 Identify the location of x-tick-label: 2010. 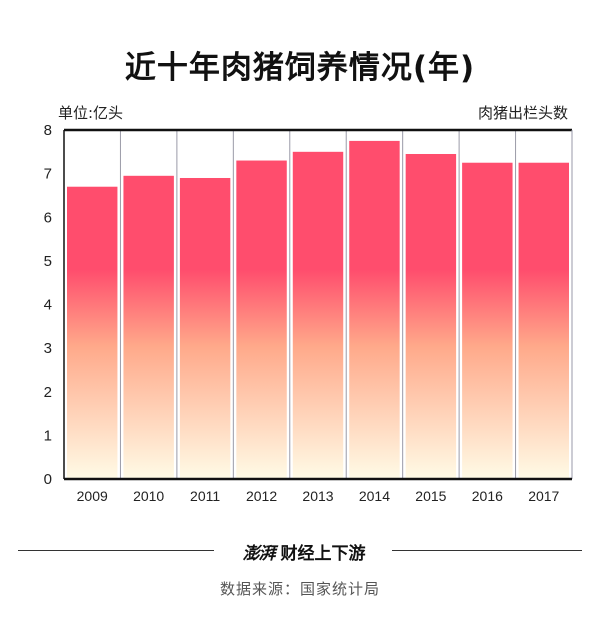
(148, 496).